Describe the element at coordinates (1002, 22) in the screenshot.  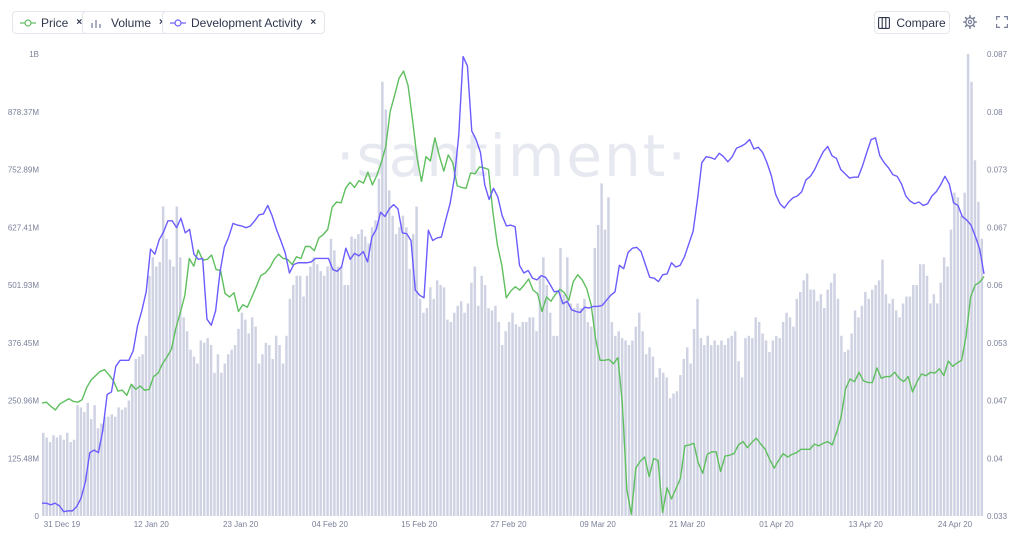
I see `fullscreen-icon` at that location.